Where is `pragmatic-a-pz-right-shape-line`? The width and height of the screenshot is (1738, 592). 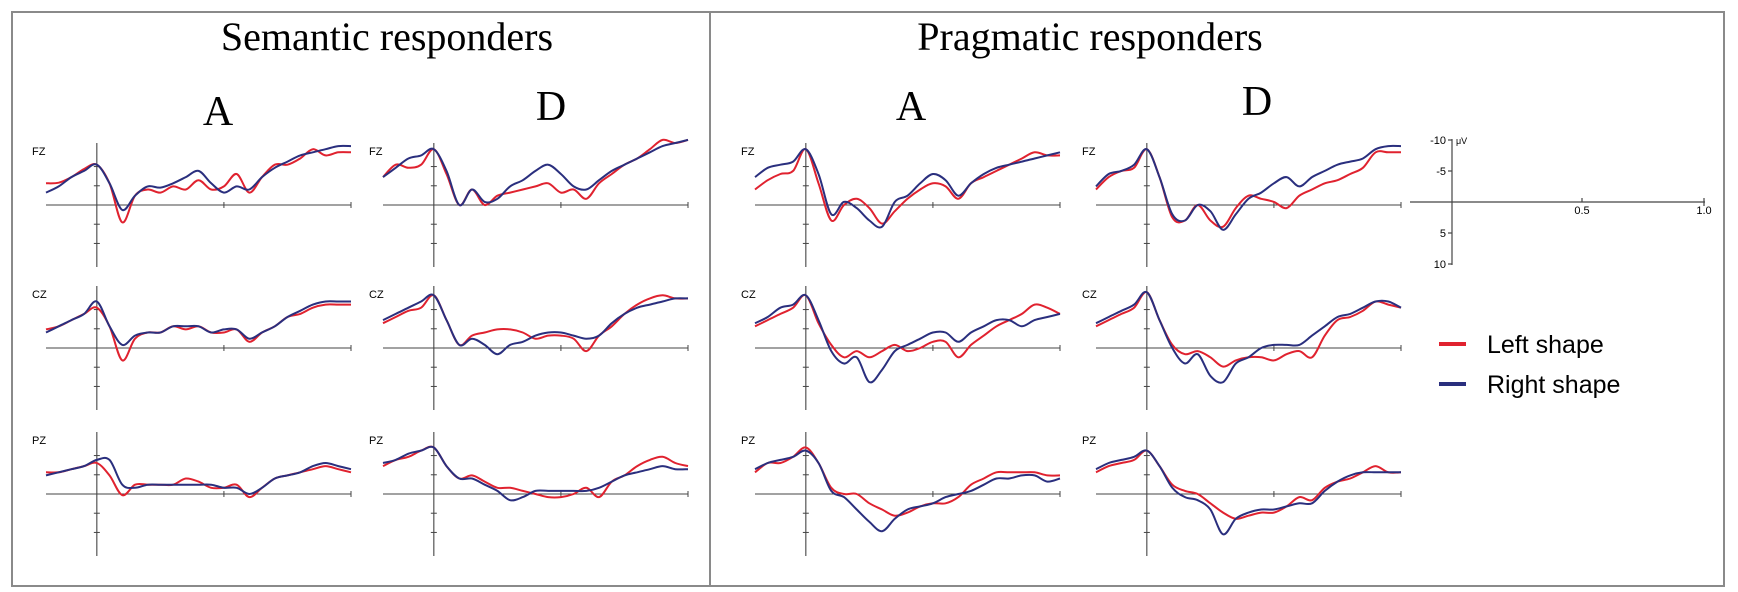
pragmatic-a-pz-right-shape-line is located at coordinates (907, 491).